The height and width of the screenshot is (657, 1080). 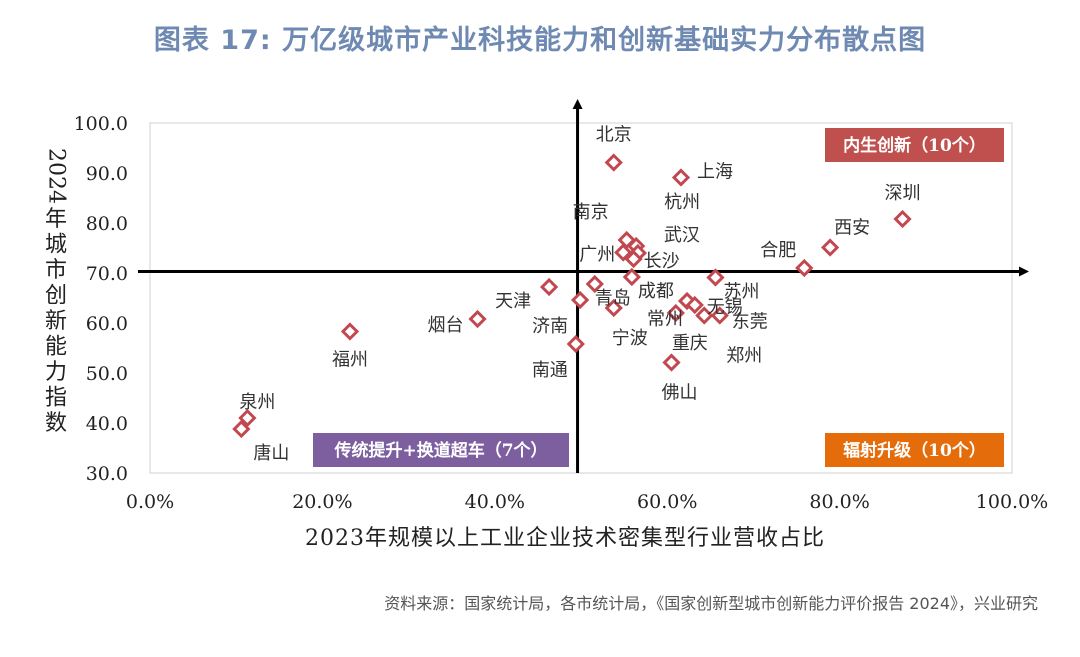 What do you see at coordinates (591, 212) in the screenshot?
I see `point-label: 南京` at bounding box center [591, 212].